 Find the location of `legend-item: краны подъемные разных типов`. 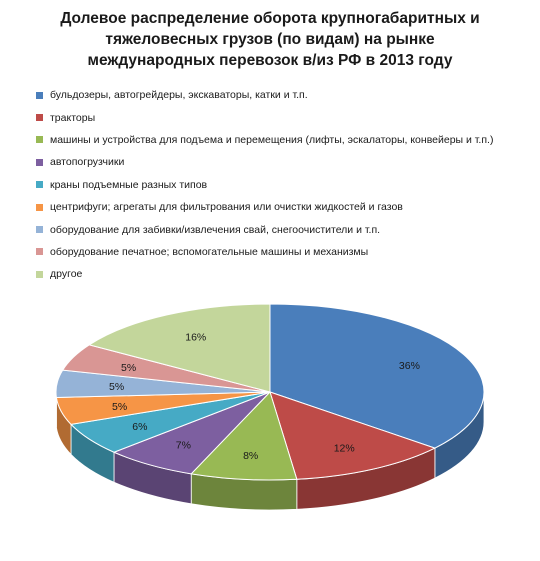

legend-item: краны подъемные разных типов is located at coordinates (264, 185).